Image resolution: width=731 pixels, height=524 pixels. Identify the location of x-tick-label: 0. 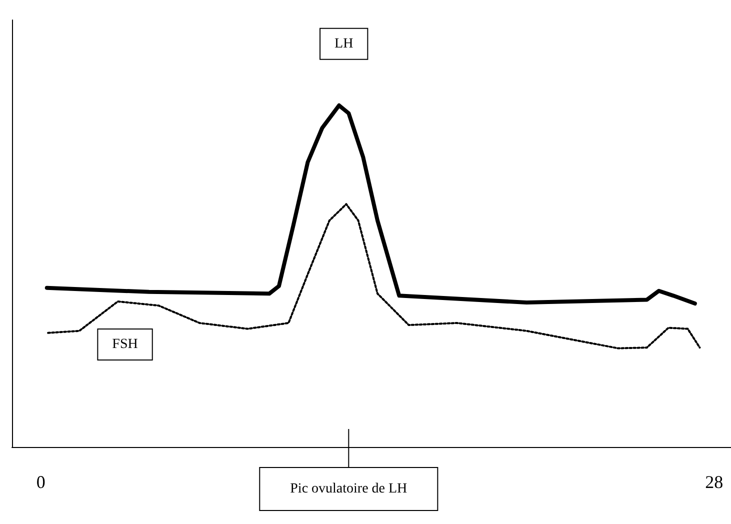
(41, 482).